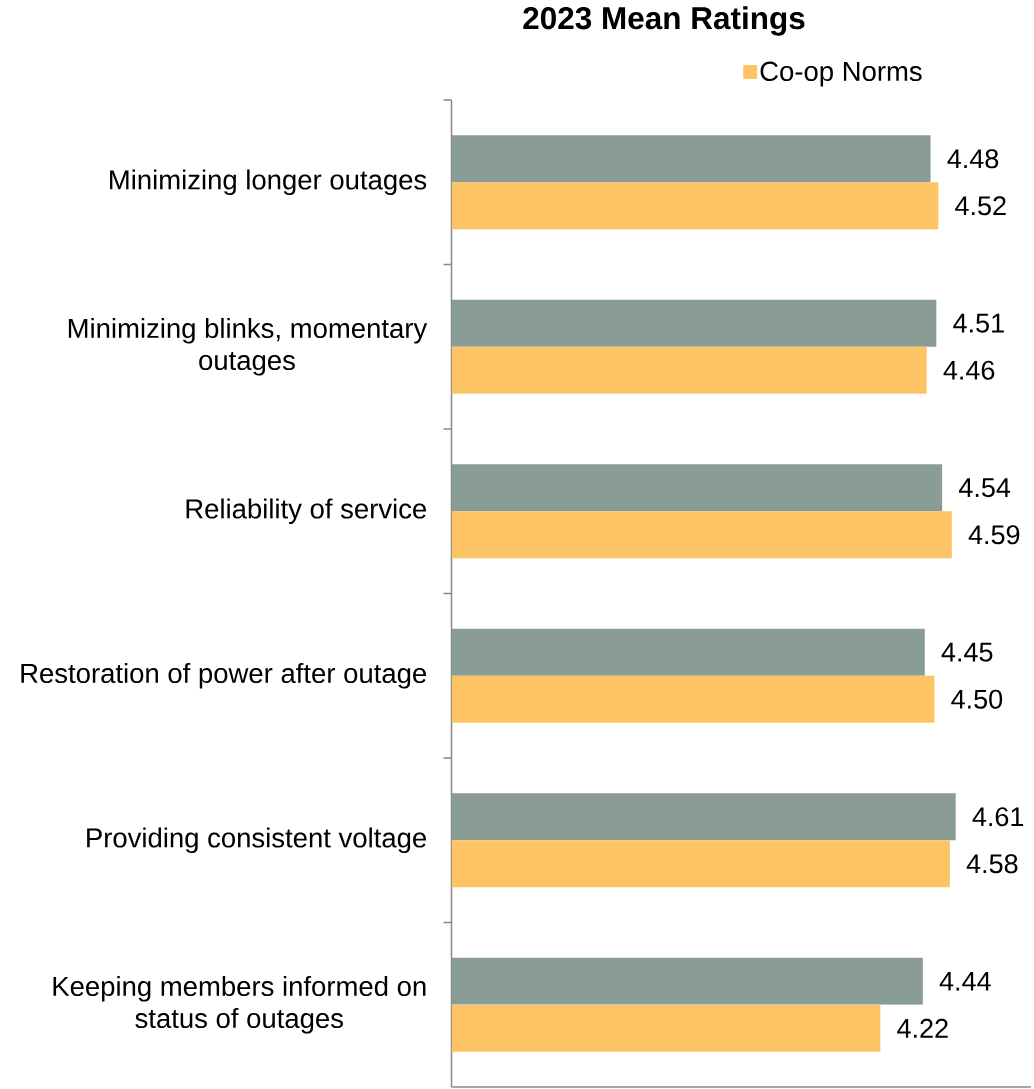  Describe the element at coordinates (973, 159) in the screenshot. I see `data-label: 4.48` at that location.